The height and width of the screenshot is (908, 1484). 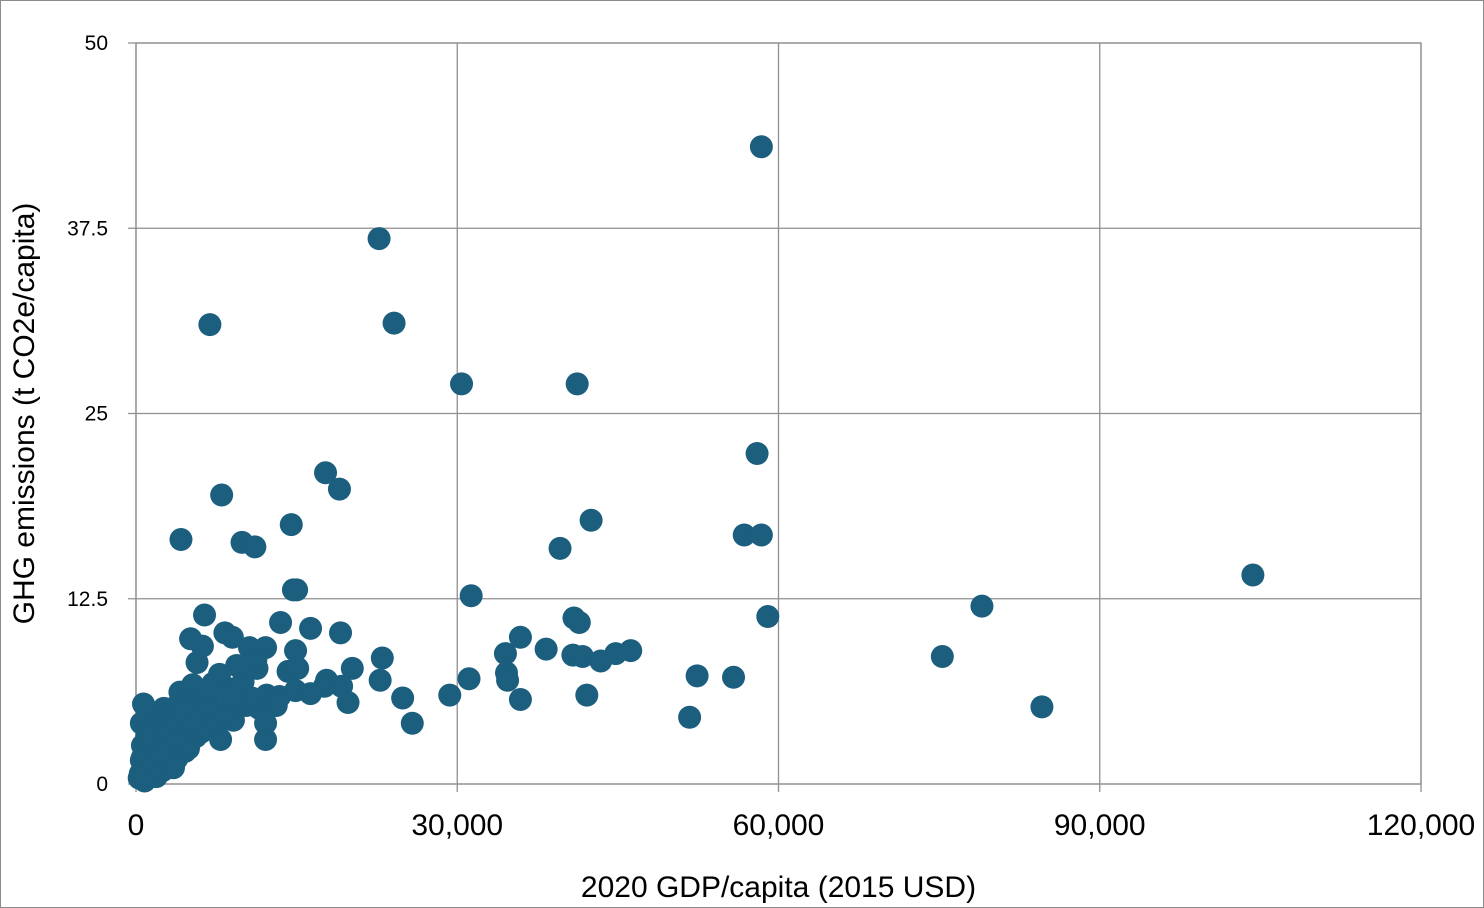 I want to click on x-tick-label: 90,000, so click(x=1100, y=825).